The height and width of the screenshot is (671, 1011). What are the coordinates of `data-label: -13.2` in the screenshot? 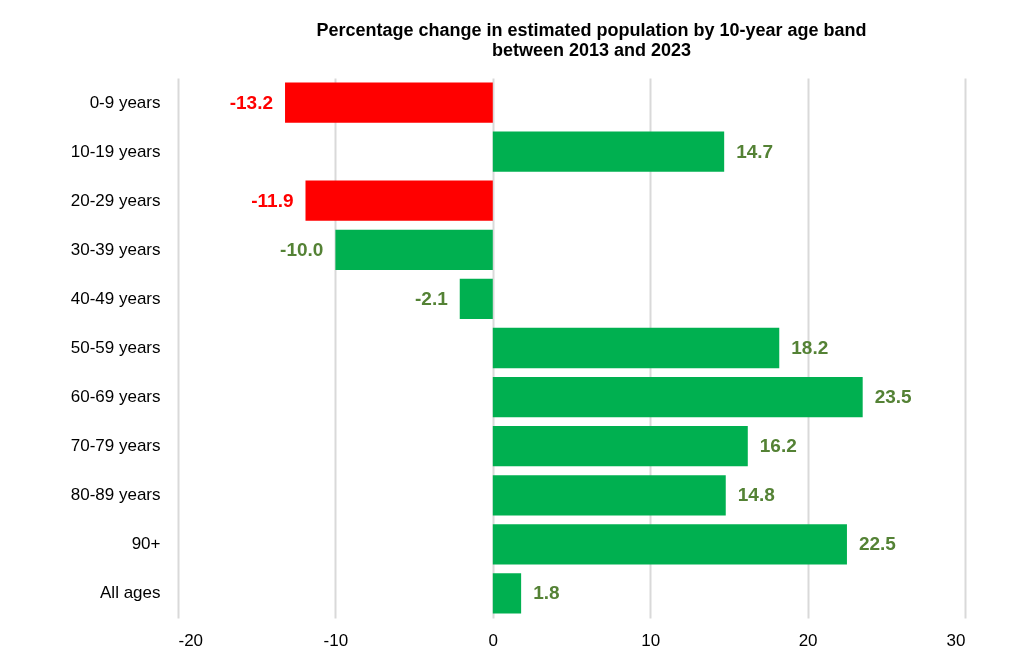 It's located at (251, 102).